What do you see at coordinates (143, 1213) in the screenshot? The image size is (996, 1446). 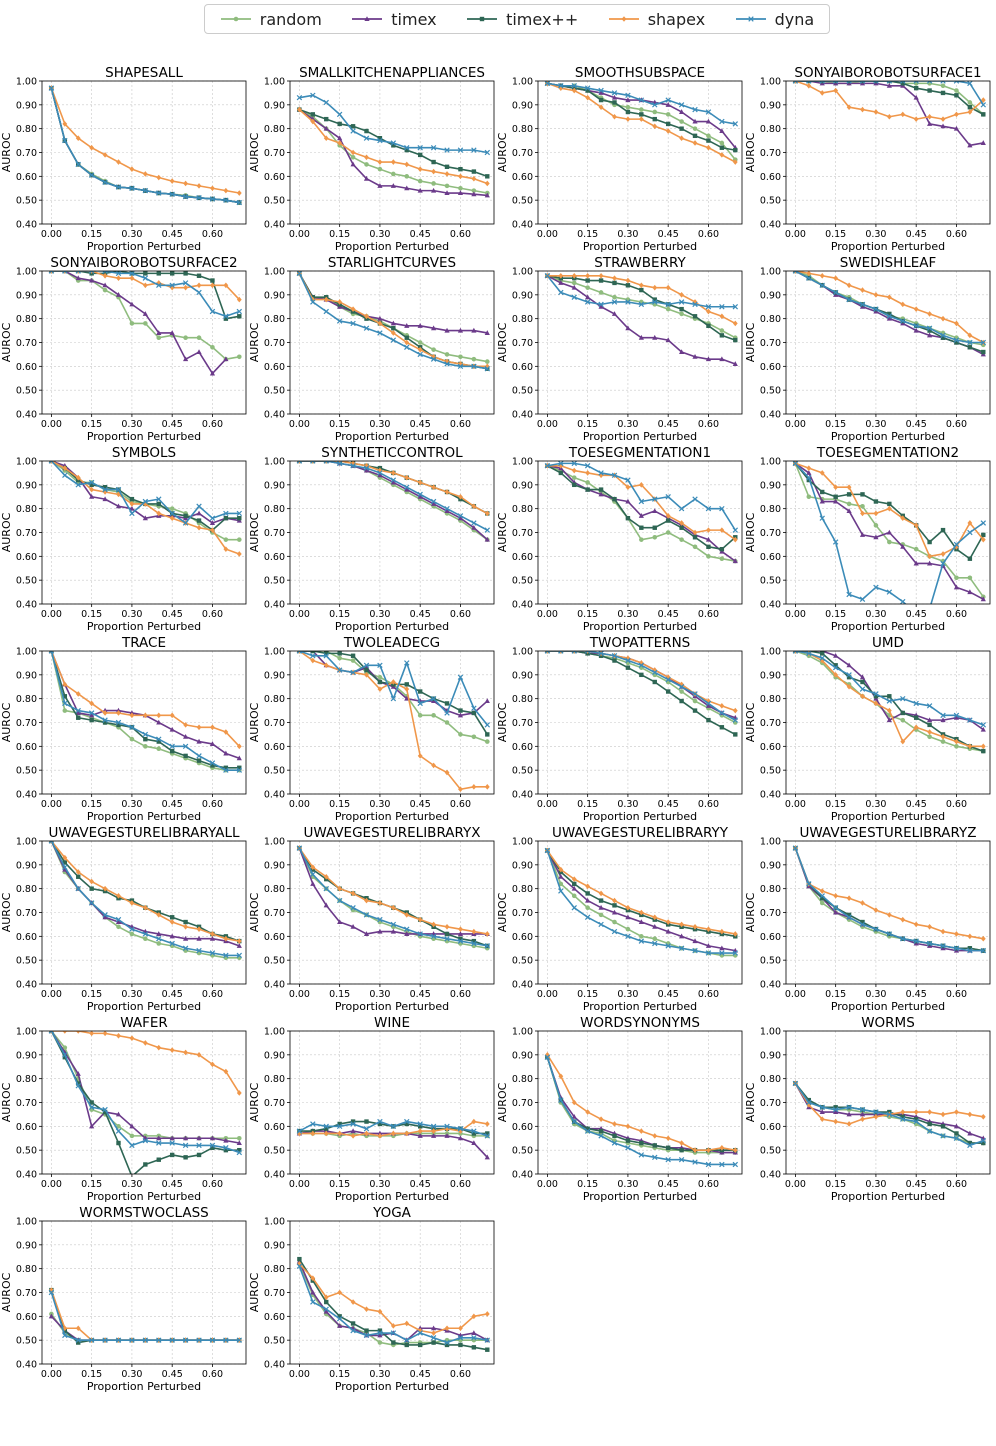 I see `panel-title: WORMSTWOCLASS` at bounding box center [143, 1213].